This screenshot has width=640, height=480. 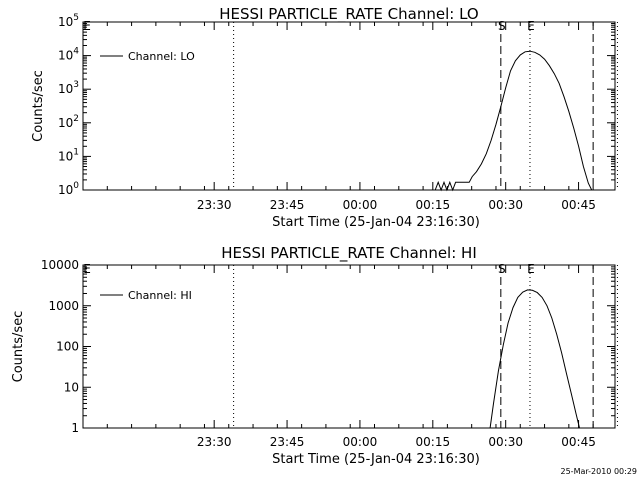 What do you see at coordinates (75, 428) in the screenshot?
I see `y-tick-label: 1` at bounding box center [75, 428].